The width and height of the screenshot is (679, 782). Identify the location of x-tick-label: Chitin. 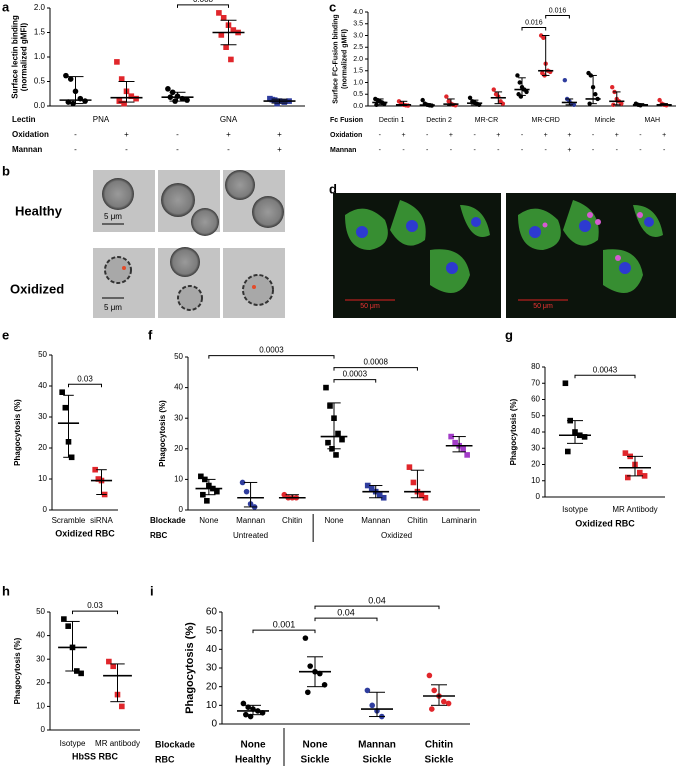
(417, 520).